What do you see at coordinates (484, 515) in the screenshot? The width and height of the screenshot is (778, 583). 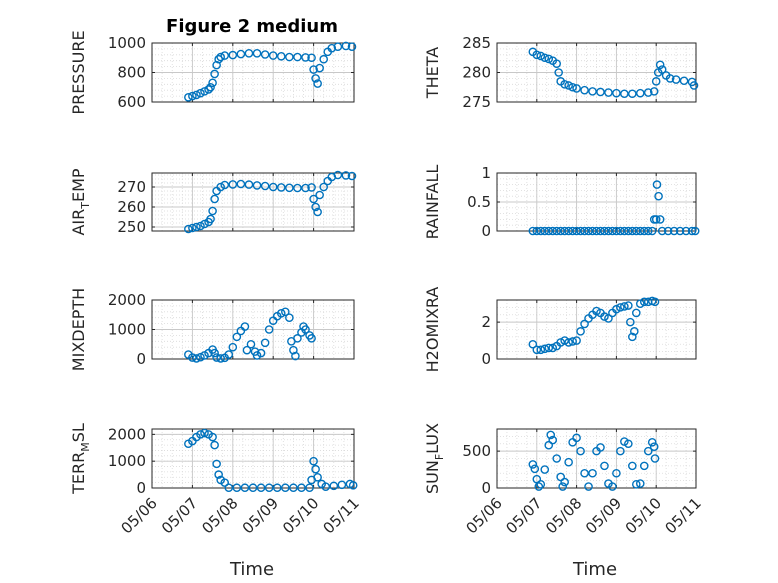 I see `x-tick-label: 05/06` at bounding box center [484, 515].